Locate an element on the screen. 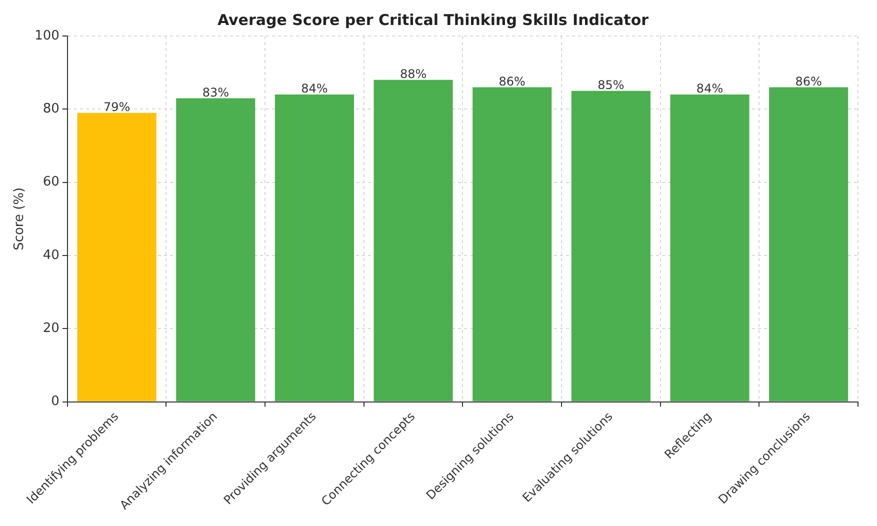 The height and width of the screenshot is (526, 877). data-label: 79% is located at coordinates (116, 107).